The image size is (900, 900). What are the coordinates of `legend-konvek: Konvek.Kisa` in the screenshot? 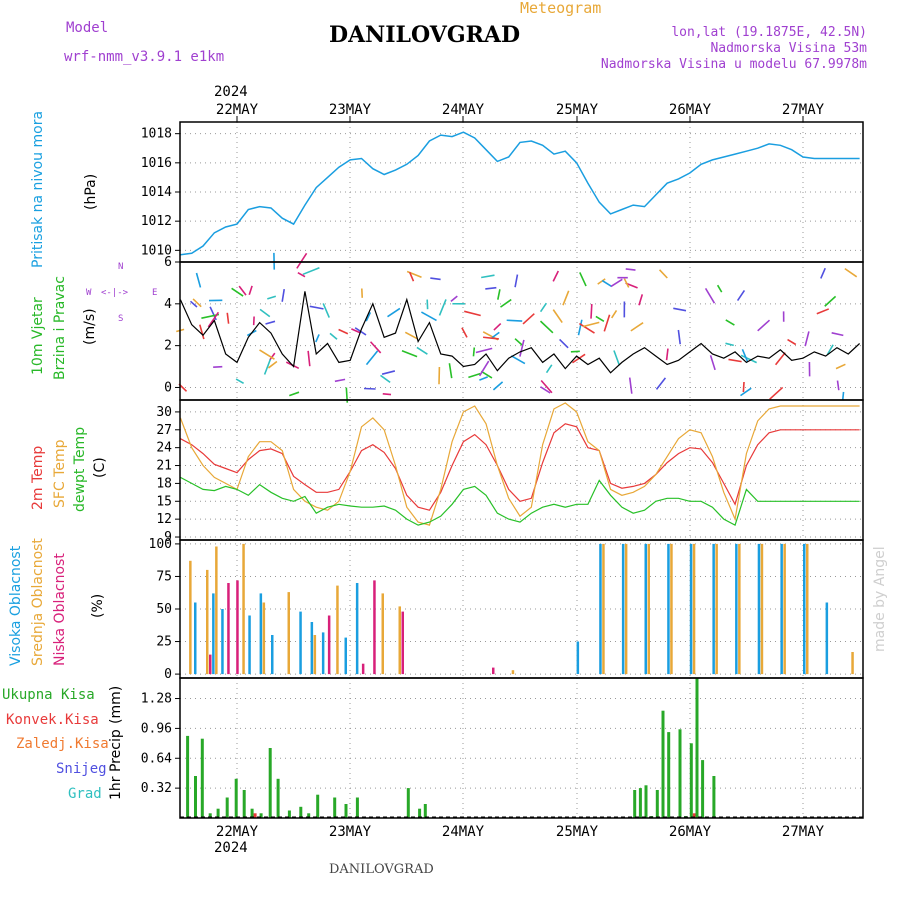 It's located at (52, 720).